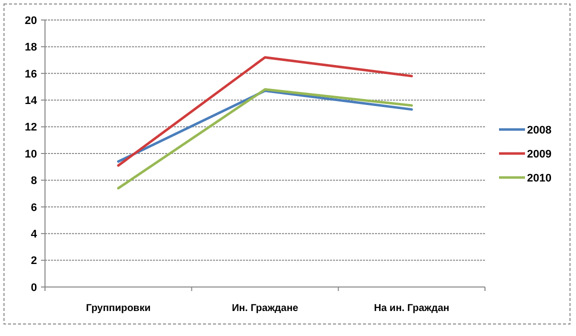  Describe the element at coordinates (539, 178) in the screenshot. I see `legend-label: 2010` at that location.